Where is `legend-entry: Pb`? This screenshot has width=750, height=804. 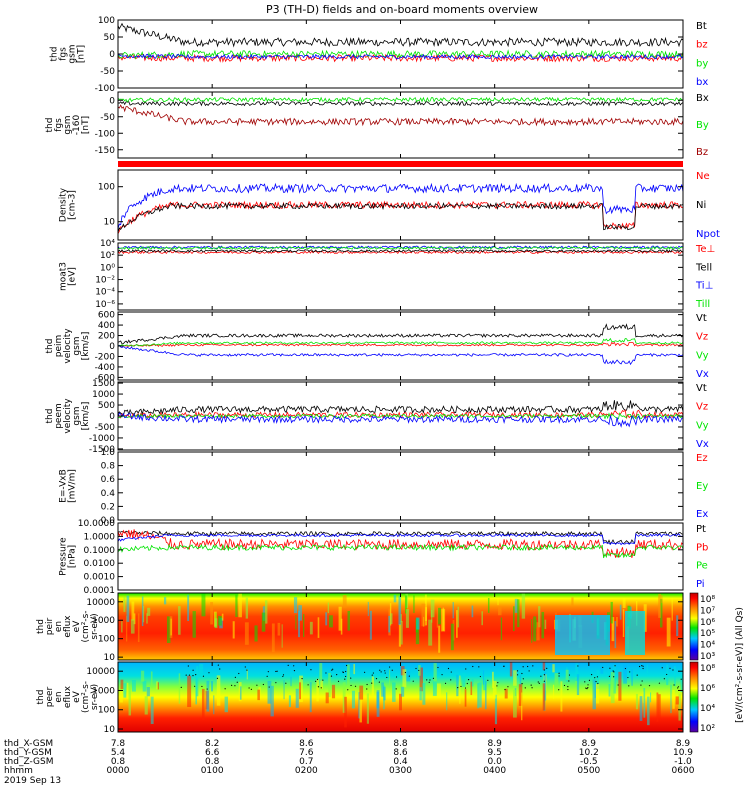
legend-entry: Pb is located at coordinates (702, 547).